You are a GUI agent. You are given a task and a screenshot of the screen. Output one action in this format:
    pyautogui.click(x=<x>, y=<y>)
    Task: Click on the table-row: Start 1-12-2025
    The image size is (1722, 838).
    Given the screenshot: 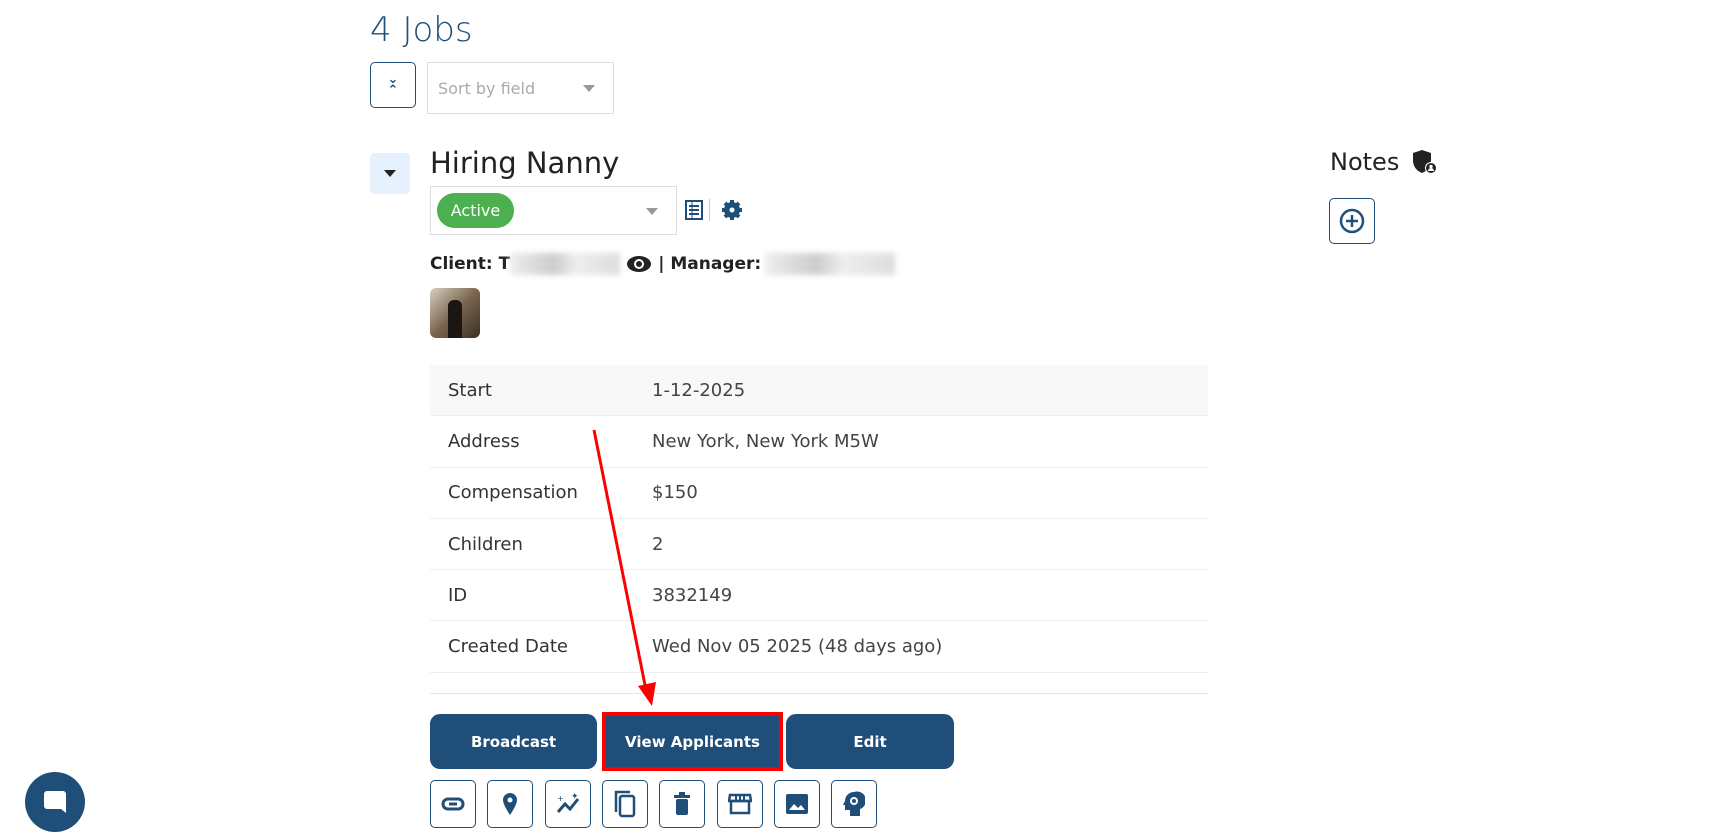 What is the action you would take?
    pyautogui.click(x=819, y=391)
    